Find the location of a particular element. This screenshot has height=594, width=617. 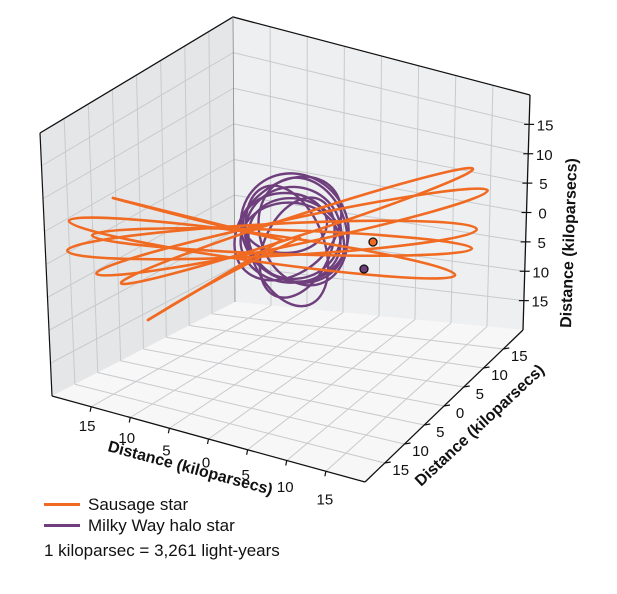

legend-item-halo: Milky Way halo star is located at coordinates (139, 525).